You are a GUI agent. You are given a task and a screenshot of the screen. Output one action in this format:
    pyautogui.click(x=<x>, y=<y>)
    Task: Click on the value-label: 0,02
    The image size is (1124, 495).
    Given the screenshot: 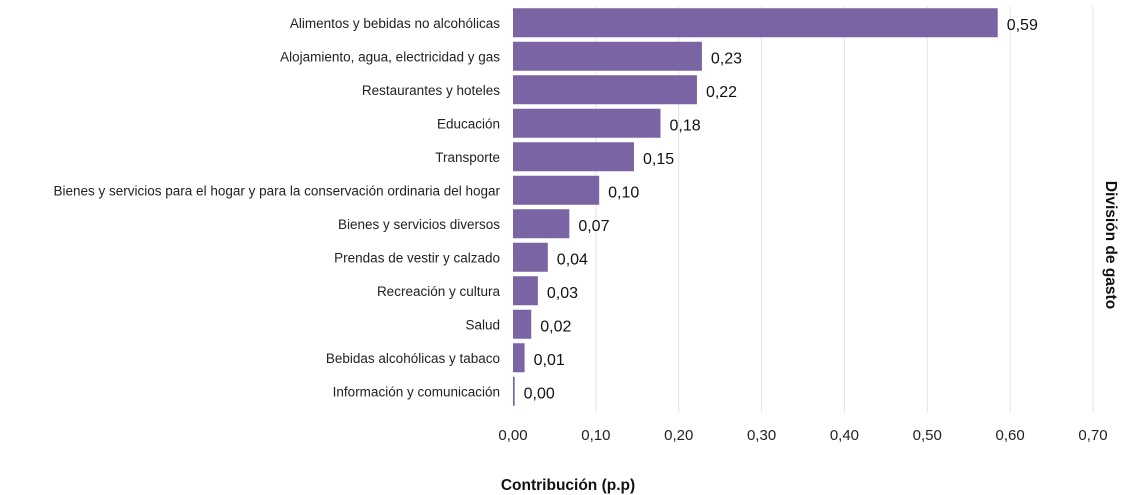 What is the action you would take?
    pyautogui.click(x=555, y=326)
    